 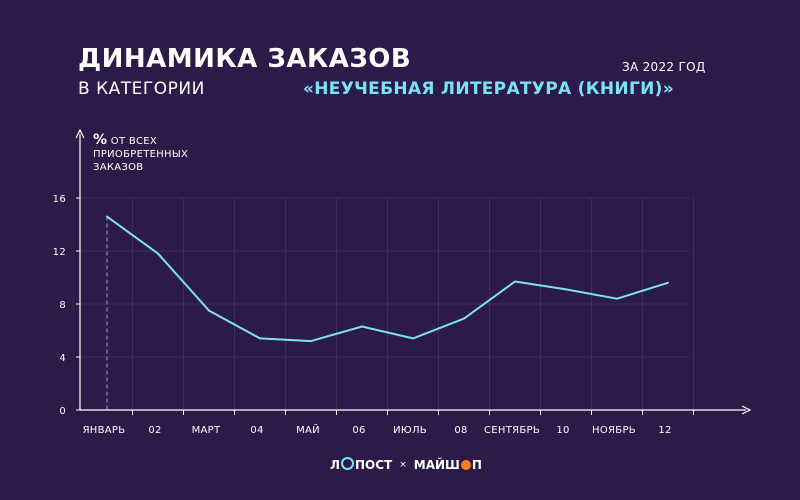 I want to click on chart-subtitle-category: «НЕУЧЕБНАЯ ЛИТЕРАТУРА (КНИГИ)», so click(x=488, y=89).